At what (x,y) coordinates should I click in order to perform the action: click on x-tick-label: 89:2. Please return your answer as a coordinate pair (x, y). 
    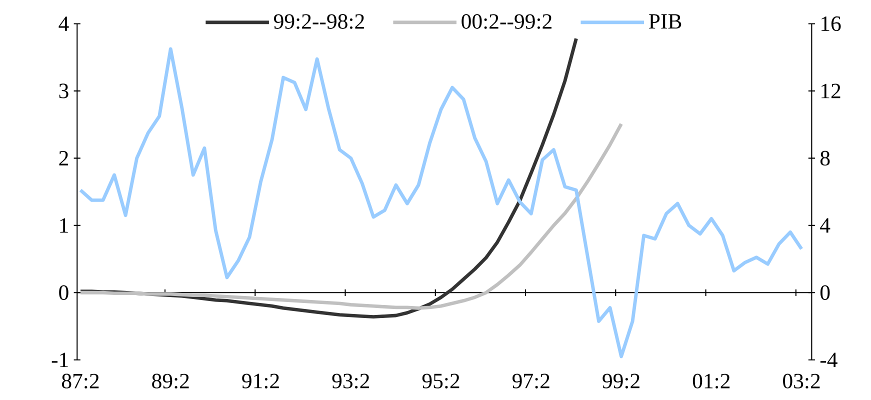
    Looking at the image, I should click on (170, 381).